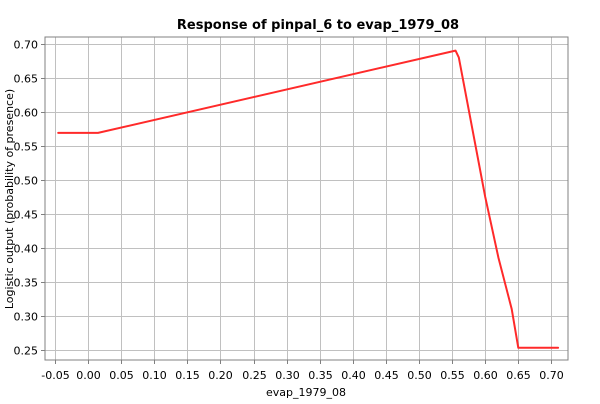 Image resolution: width=600 pixels, height=404 pixels. I want to click on y-tick-label: 0.50, so click(26, 181).